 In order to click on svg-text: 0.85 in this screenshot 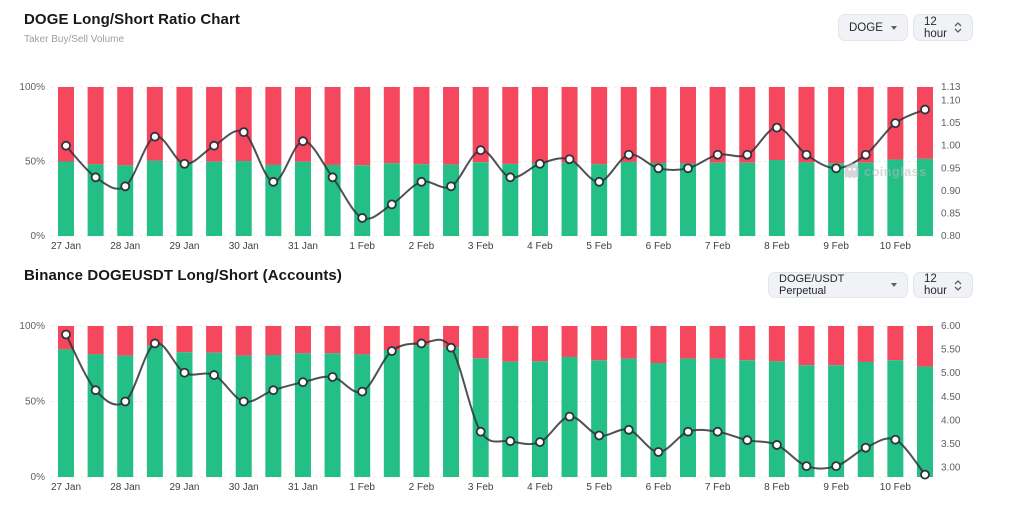, I will do `click(951, 213)`.